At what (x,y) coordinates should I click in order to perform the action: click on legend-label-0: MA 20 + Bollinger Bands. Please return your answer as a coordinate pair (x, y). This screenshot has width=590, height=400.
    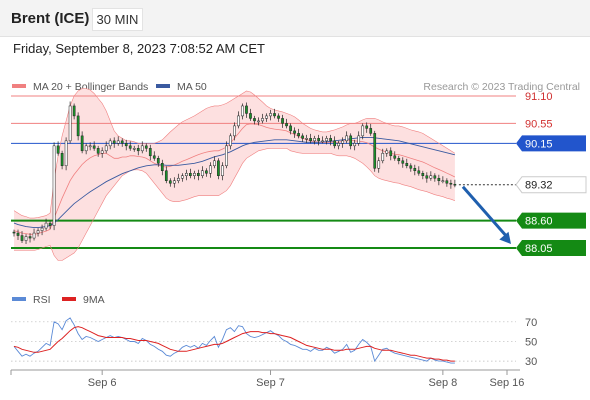
    Looking at the image, I should click on (90, 87).